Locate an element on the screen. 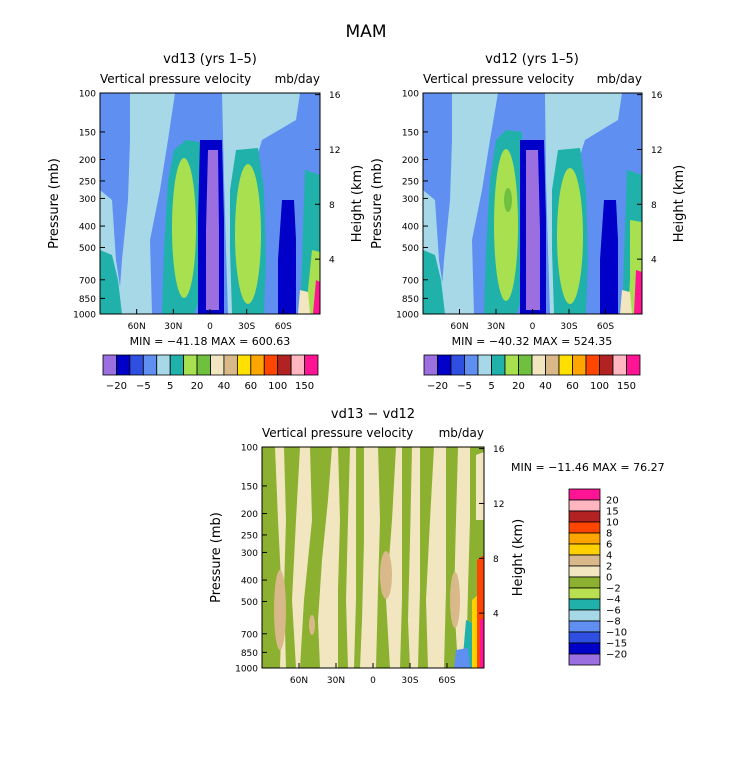  legend-label: 6 is located at coordinates (609, 545).